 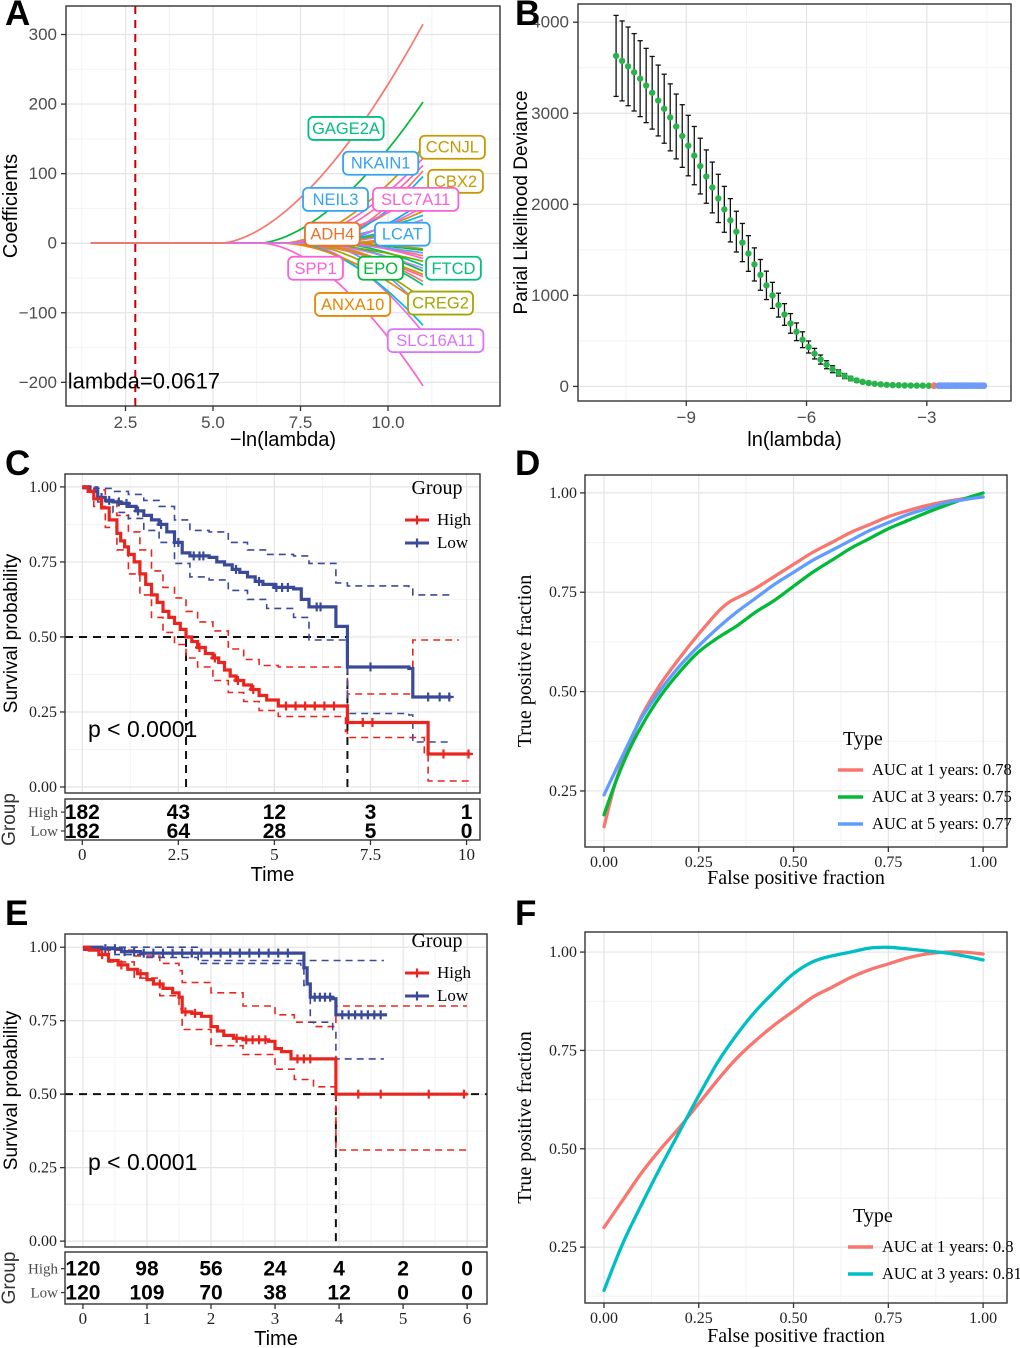 What do you see at coordinates (43, 173) in the screenshot?
I see `svg-text: 100` at bounding box center [43, 173].